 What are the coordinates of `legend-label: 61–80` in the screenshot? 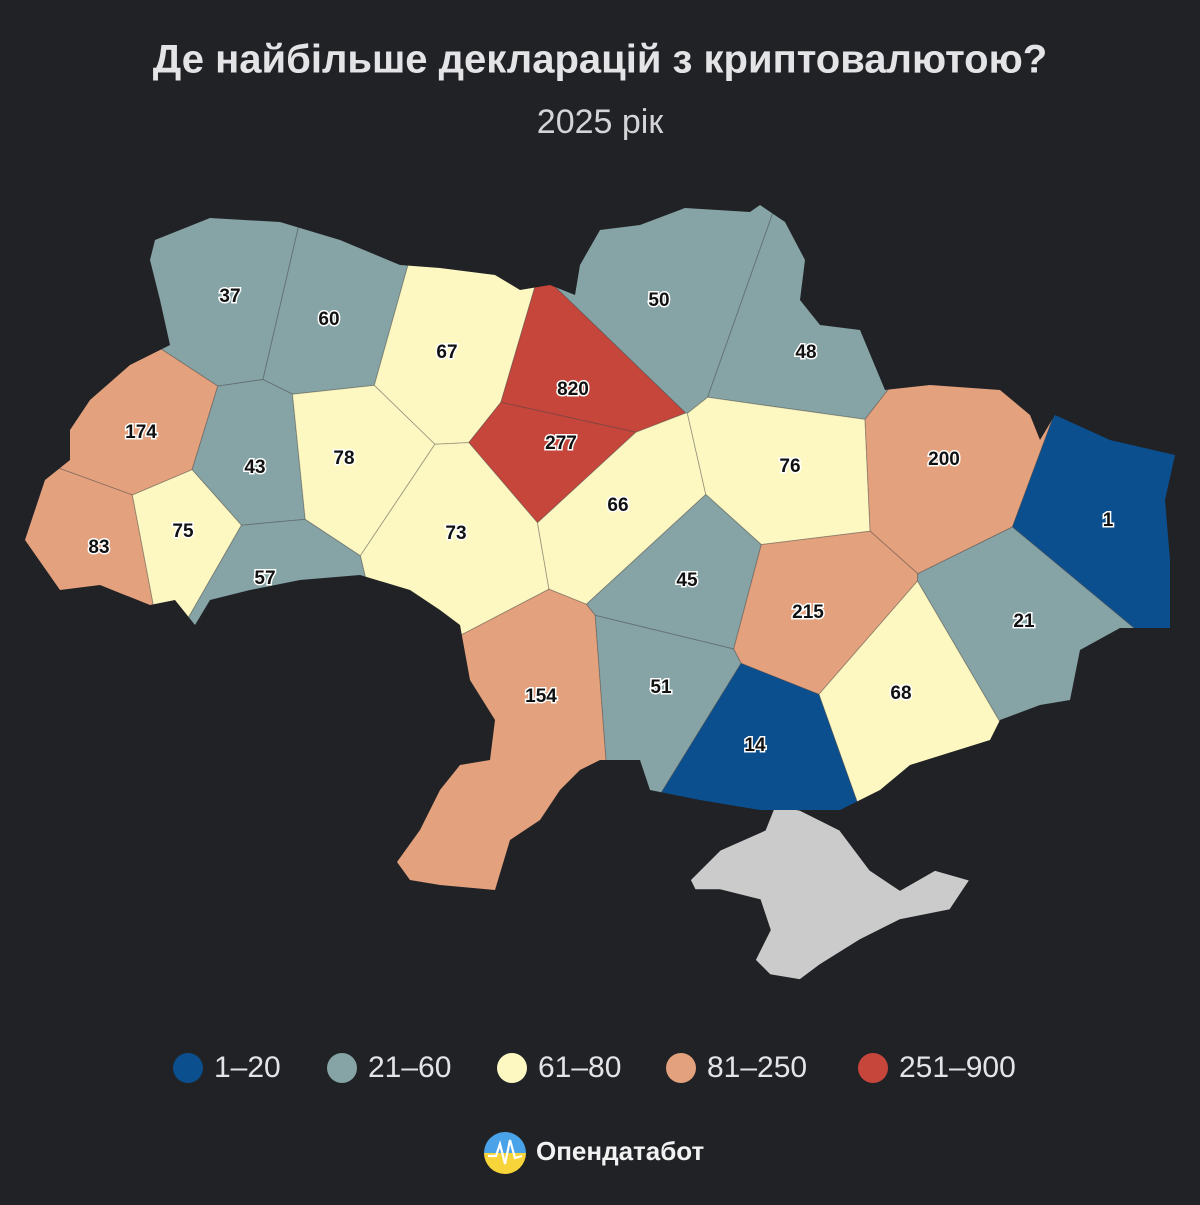 It's located at (579, 1067).